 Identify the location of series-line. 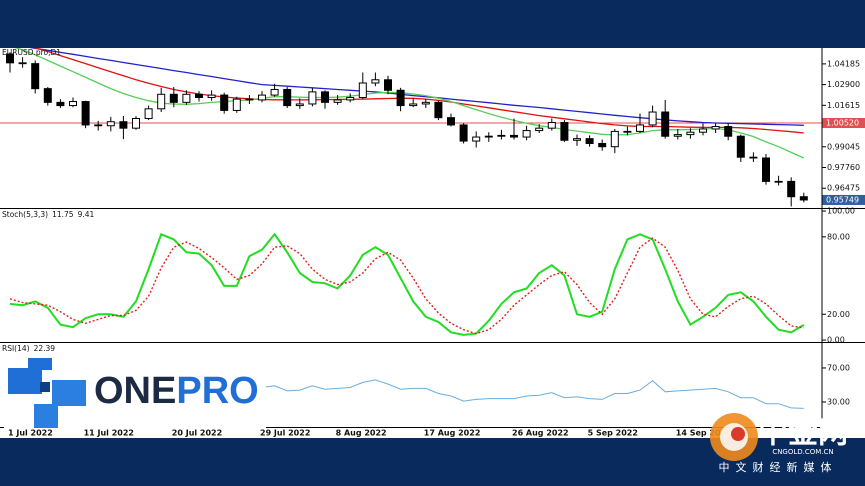
(416, 87).